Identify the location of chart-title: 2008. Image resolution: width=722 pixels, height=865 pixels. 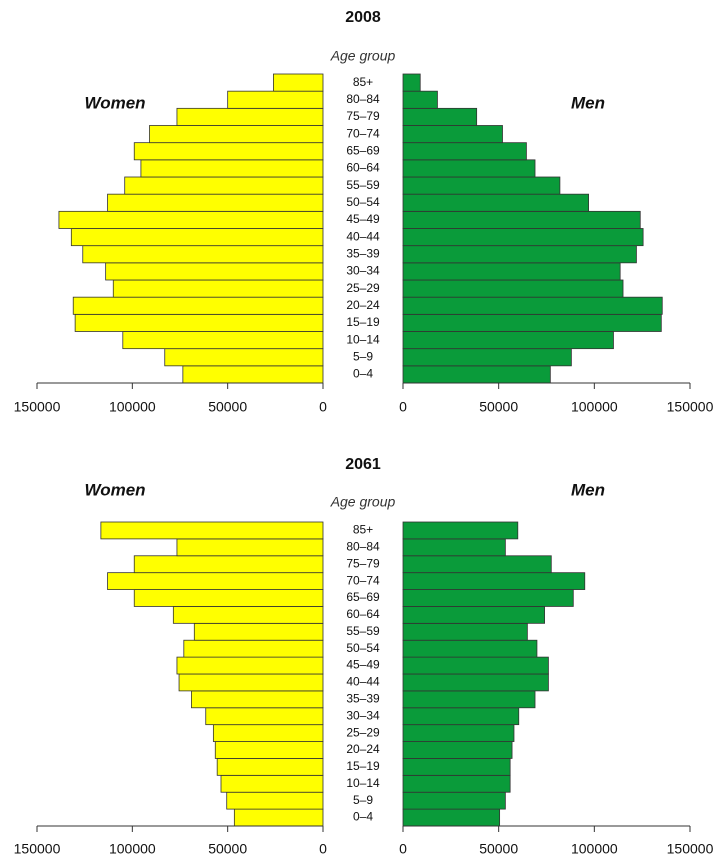
(363, 17).